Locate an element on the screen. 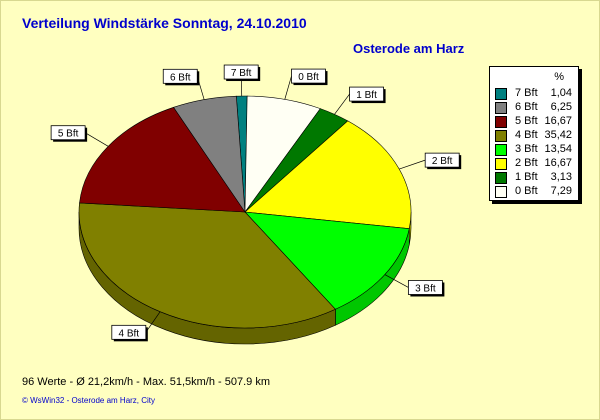  pie-slice-2-bft is located at coordinates (328, 174).